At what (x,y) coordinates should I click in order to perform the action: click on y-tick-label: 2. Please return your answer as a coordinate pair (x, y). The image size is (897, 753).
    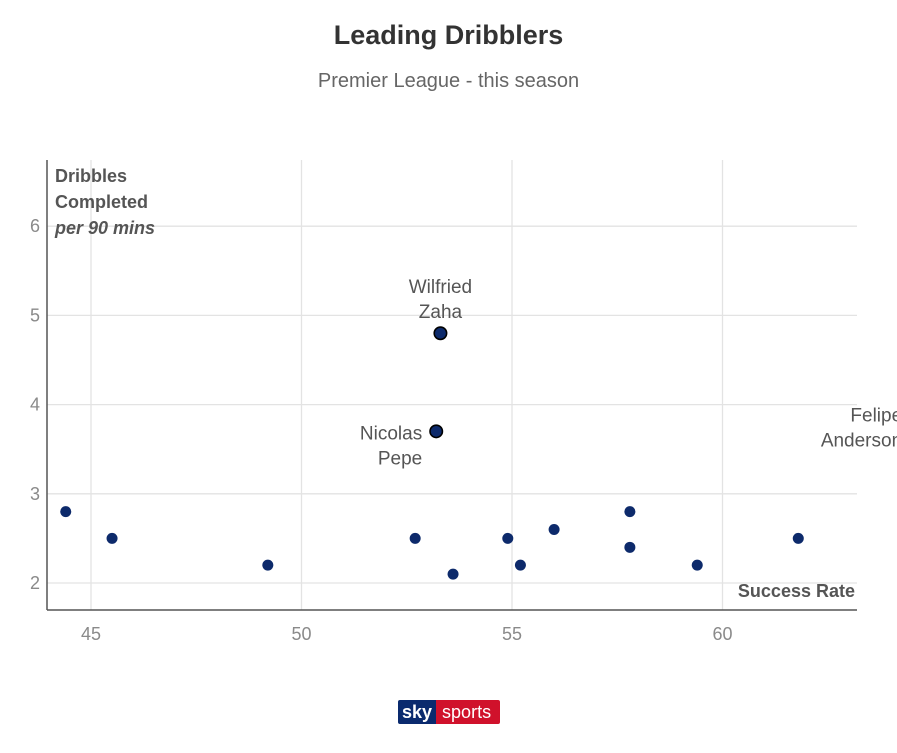
    Looking at the image, I should click on (35, 583).